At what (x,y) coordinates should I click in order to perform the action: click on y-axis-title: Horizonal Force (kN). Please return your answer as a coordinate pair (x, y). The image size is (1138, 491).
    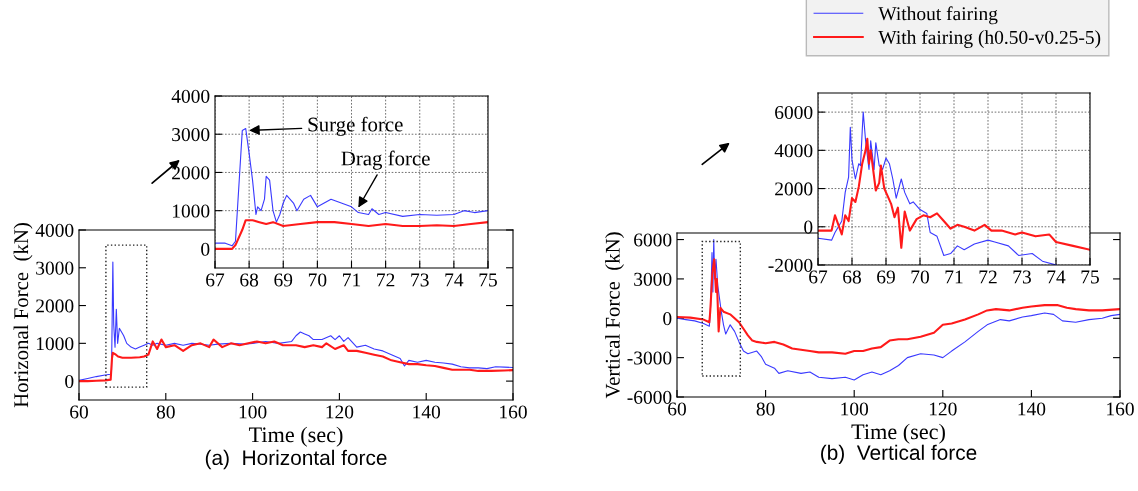
    Looking at the image, I should click on (23, 315).